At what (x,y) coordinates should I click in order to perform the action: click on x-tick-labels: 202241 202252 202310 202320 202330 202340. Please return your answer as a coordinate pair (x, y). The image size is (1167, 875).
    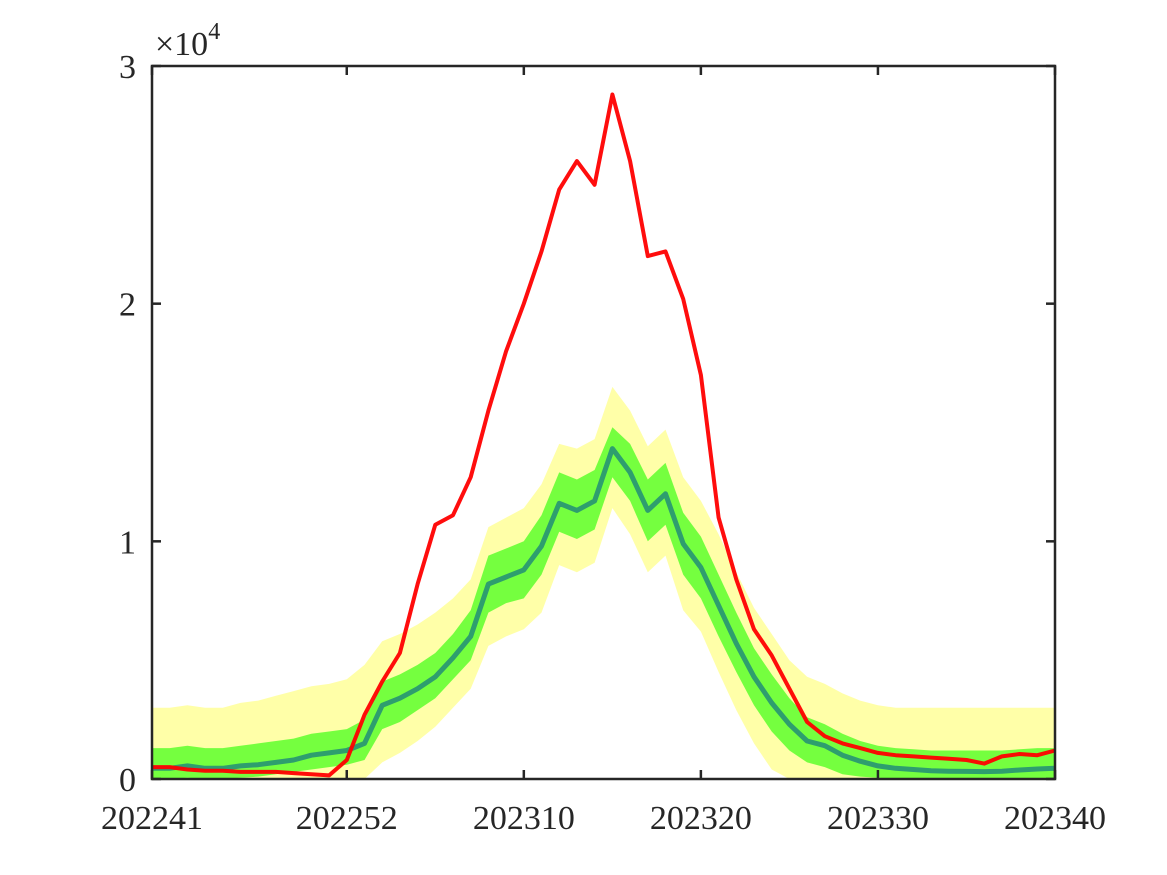
    Looking at the image, I should click on (603, 818).